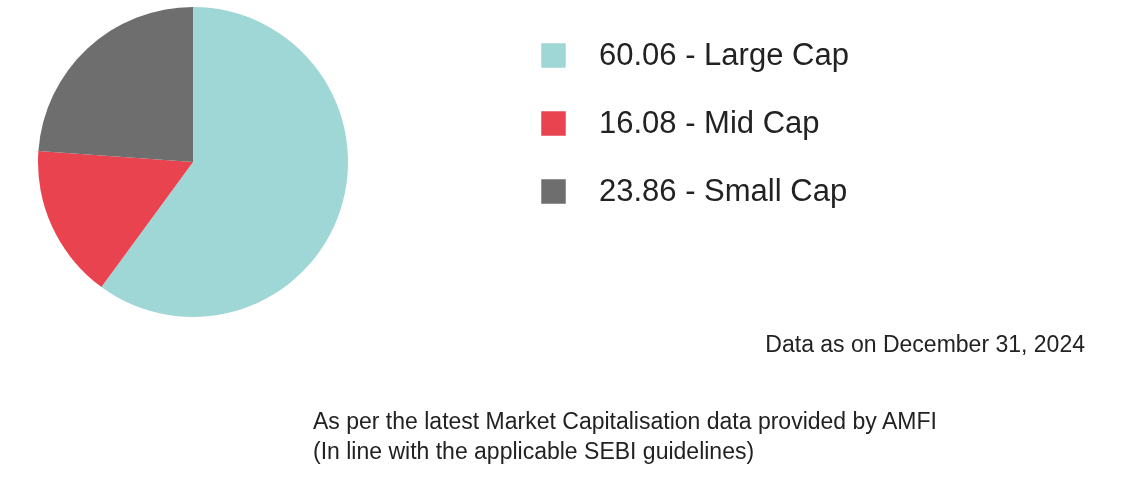  Describe the element at coordinates (724, 54) in the screenshot. I see `legend-label: 60.06 - Large Cap` at that location.